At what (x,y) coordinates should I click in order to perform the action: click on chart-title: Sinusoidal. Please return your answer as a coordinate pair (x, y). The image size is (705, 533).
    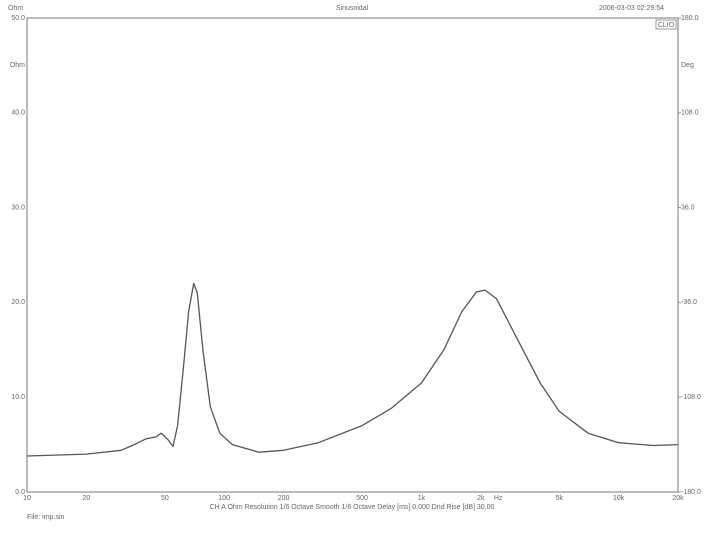
    Looking at the image, I should click on (352, 8).